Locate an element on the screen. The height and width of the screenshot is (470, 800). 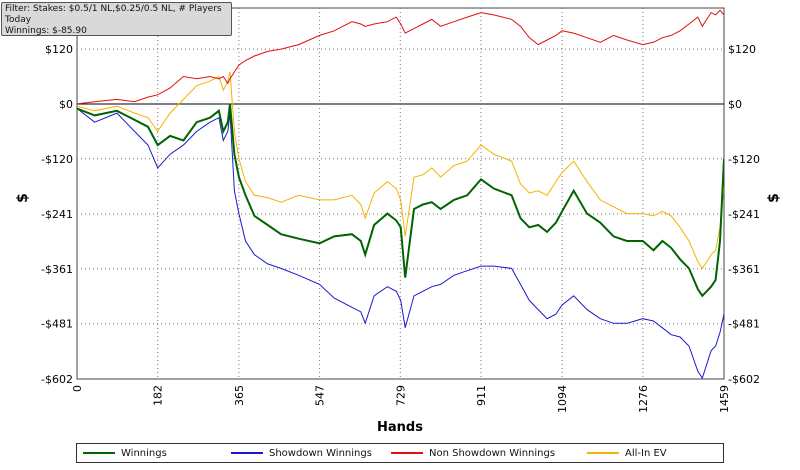
legend-label-allin-ev: All-In EV is located at coordinates (646, 453).